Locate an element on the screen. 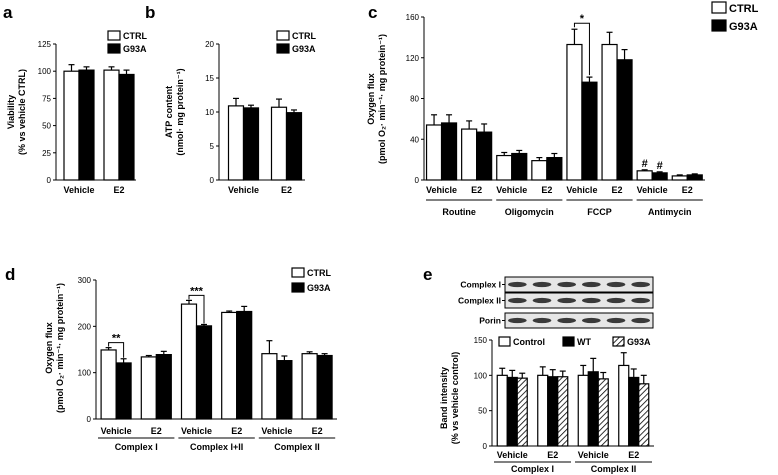  panel-label-a: a is located at coordinates (8, 12).